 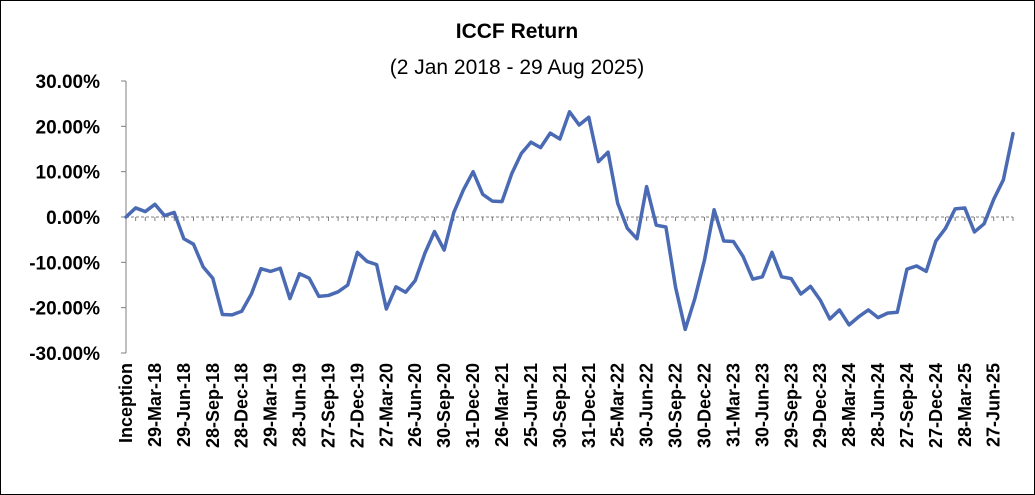 I want to click on x-tick-label: 27-Dec-24, so click(x=936, y=405).